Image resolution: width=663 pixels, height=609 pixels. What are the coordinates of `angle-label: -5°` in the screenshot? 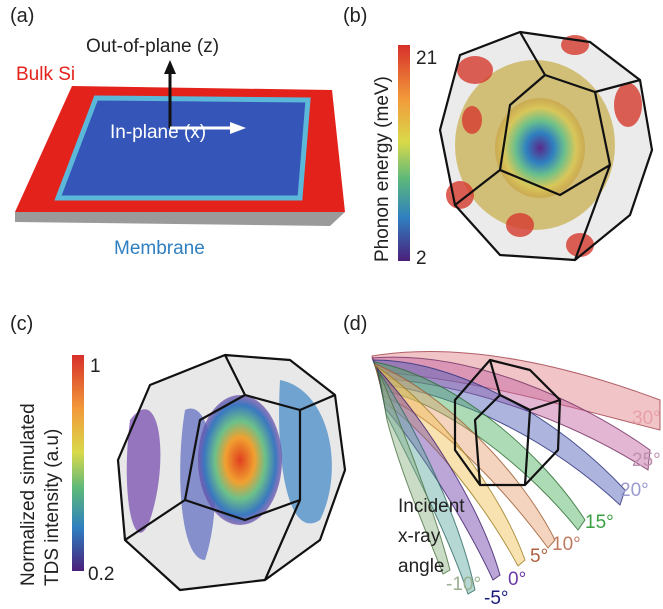 It's located at (496, 598).